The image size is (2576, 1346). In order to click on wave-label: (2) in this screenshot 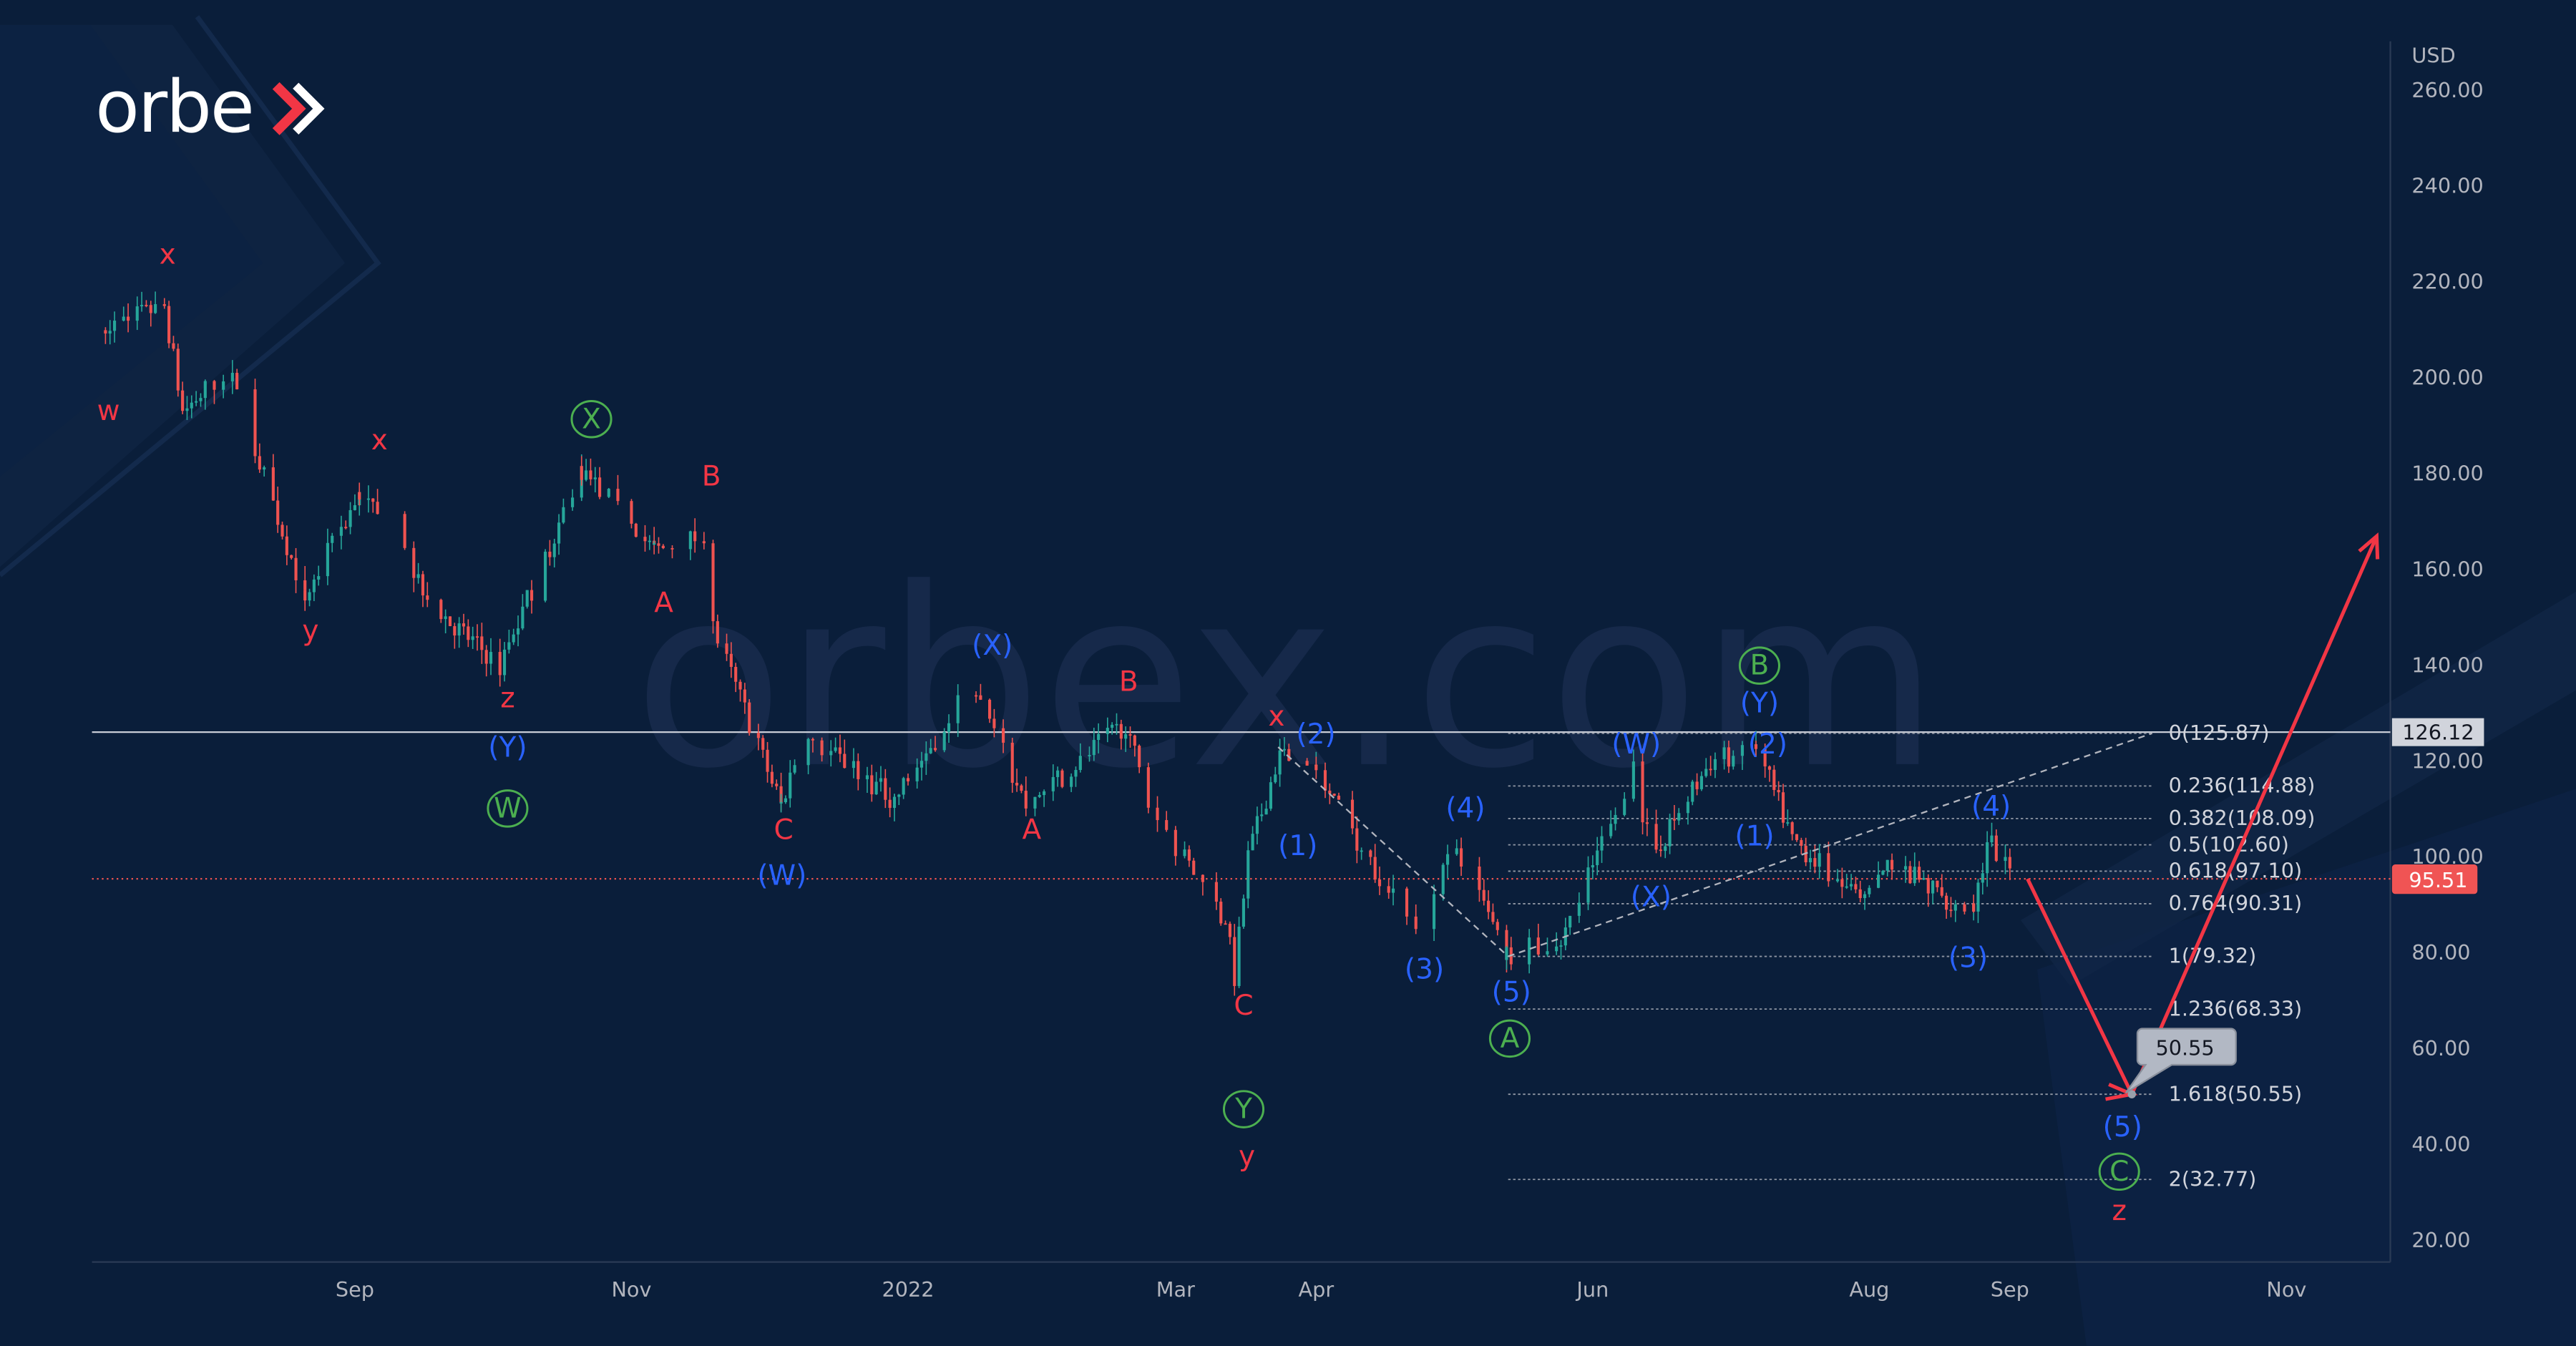, I will do `click(1315, 734)`.